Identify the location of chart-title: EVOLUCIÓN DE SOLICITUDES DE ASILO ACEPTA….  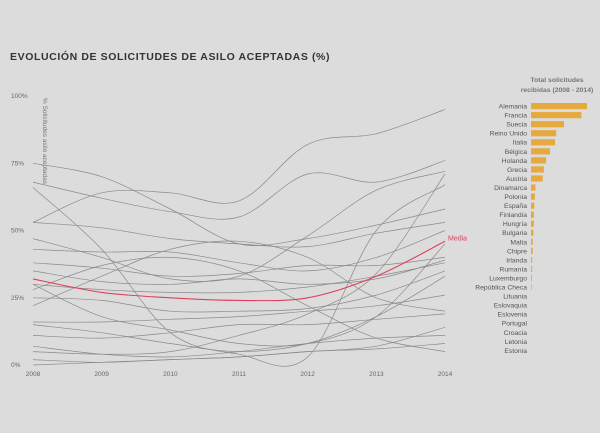
(170, 57).